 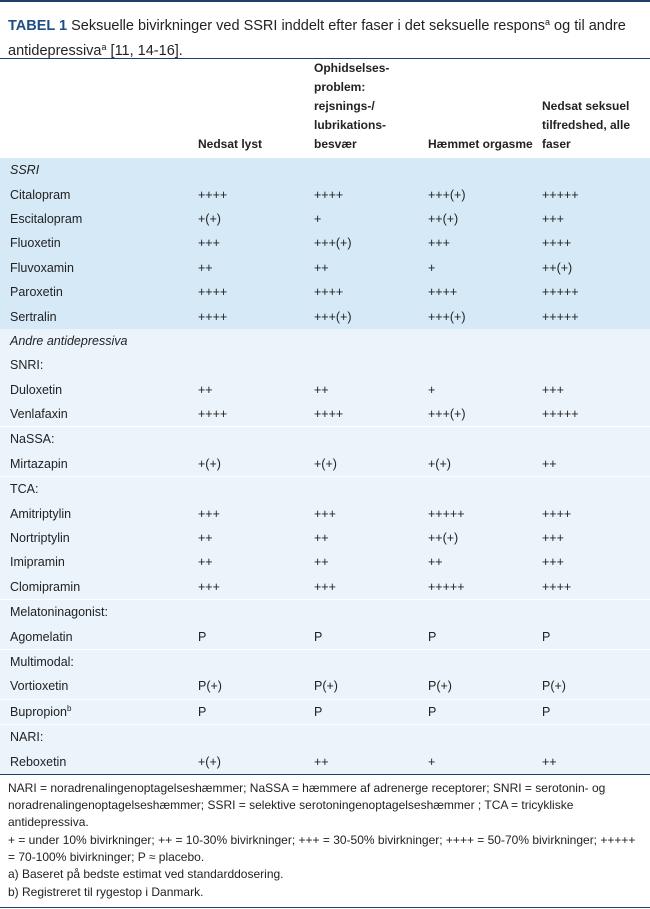 What do you see at coordinates (38, 26) in the screenshot?
I see `table-label: TABEL 1` at bounding box center [38, 26].